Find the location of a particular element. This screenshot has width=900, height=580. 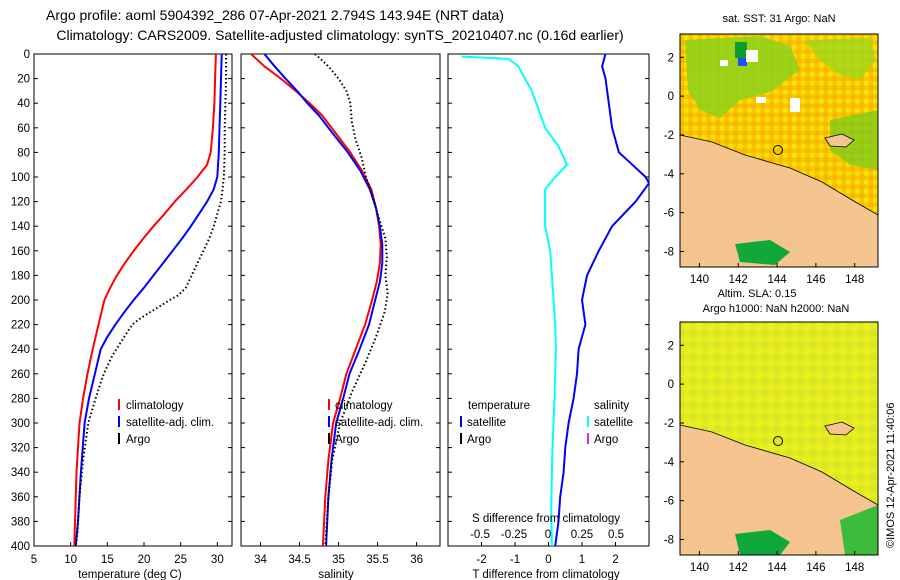

sdiff-tick-label: -0.25 is located at coordinates (514, 535).